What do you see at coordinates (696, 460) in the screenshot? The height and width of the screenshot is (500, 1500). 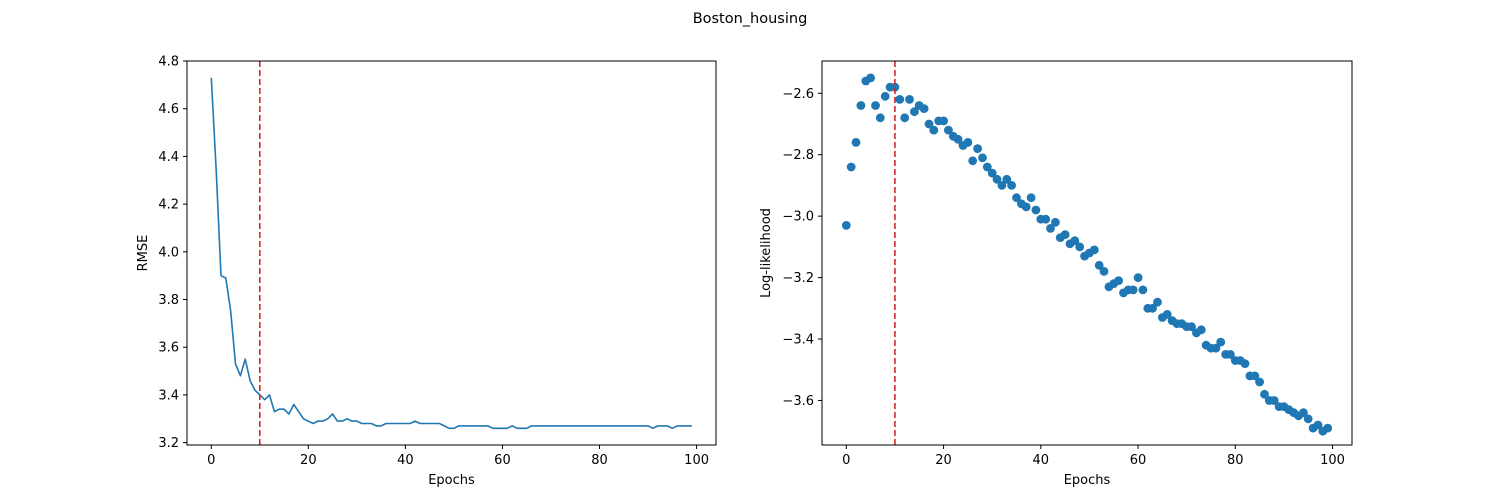 I see `rmse-xtick-label: 100` at bounding box center [696, 460].